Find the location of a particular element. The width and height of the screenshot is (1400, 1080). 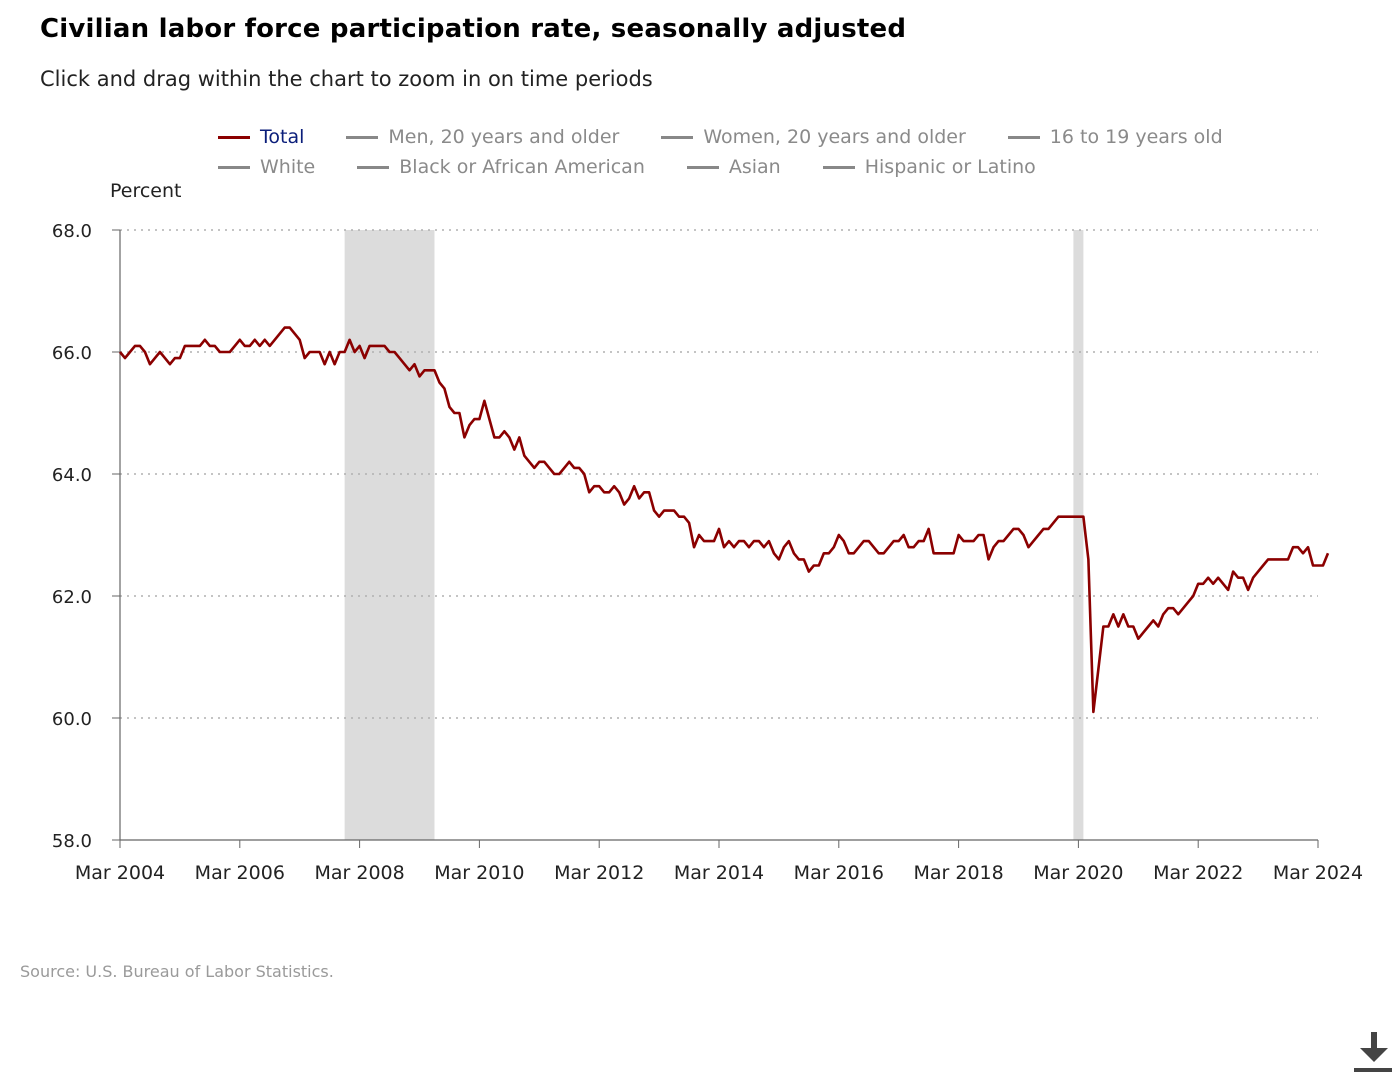

legend-label: Hispanic or Latino is located at coordinates (950, 167).